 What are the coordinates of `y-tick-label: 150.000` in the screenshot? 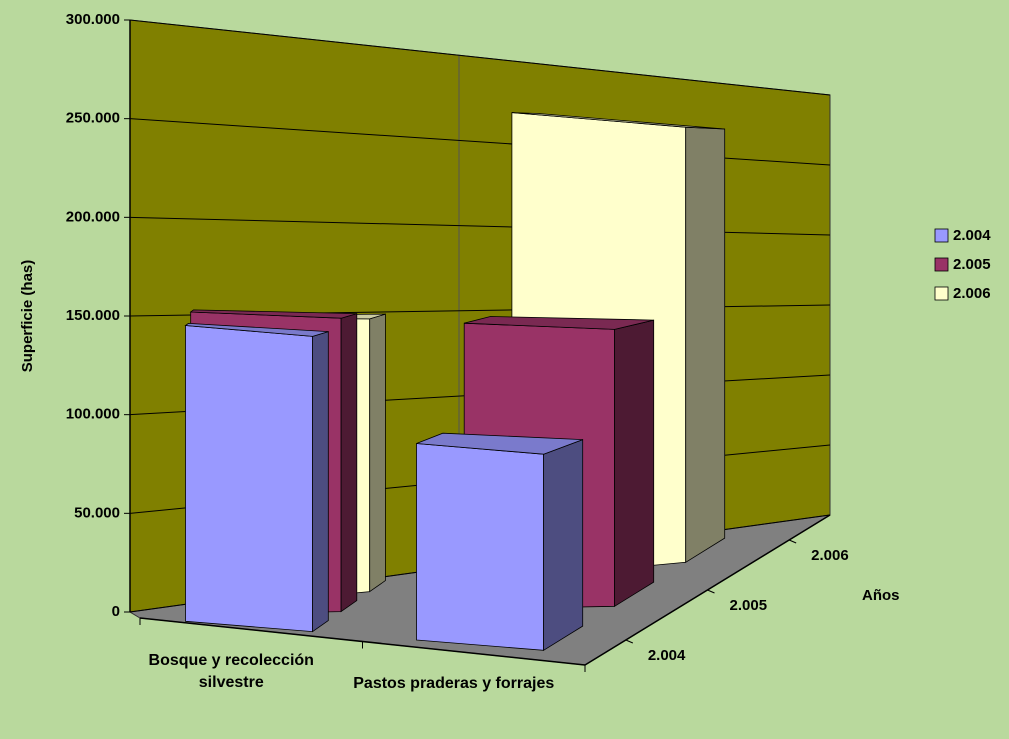 It's located at (93, 315).